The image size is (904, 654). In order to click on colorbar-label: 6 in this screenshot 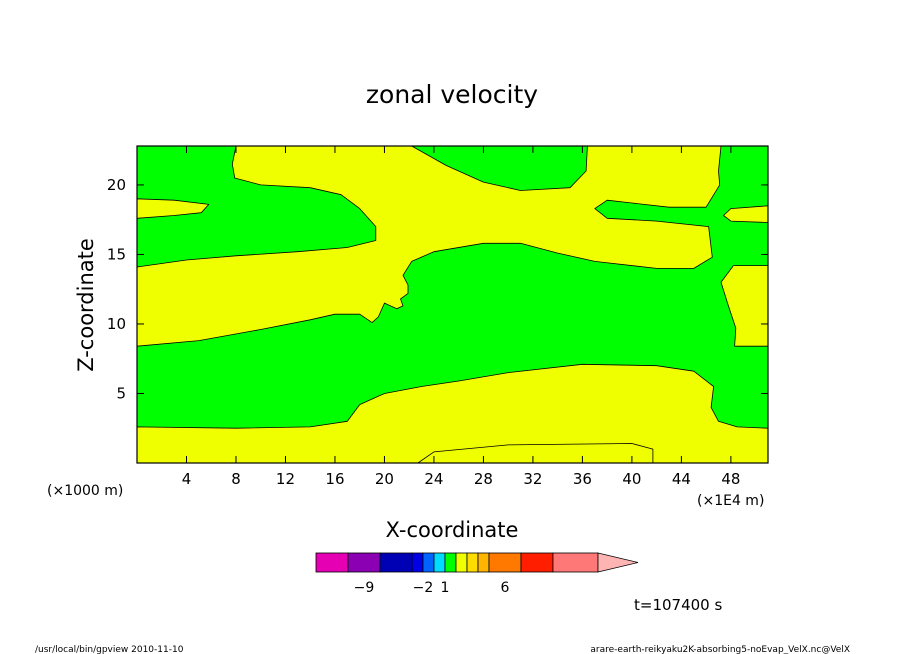, I will do `click(505, 588)`.